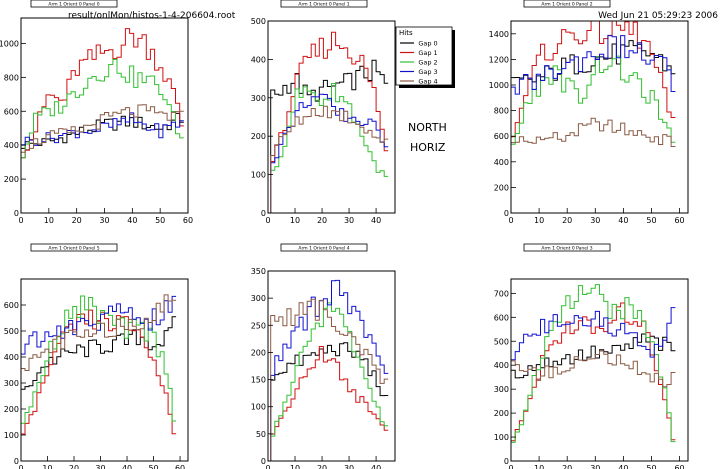  I want to click on panel-title: Arm 1 Orient 0 Panel 3, so click(566, 249).